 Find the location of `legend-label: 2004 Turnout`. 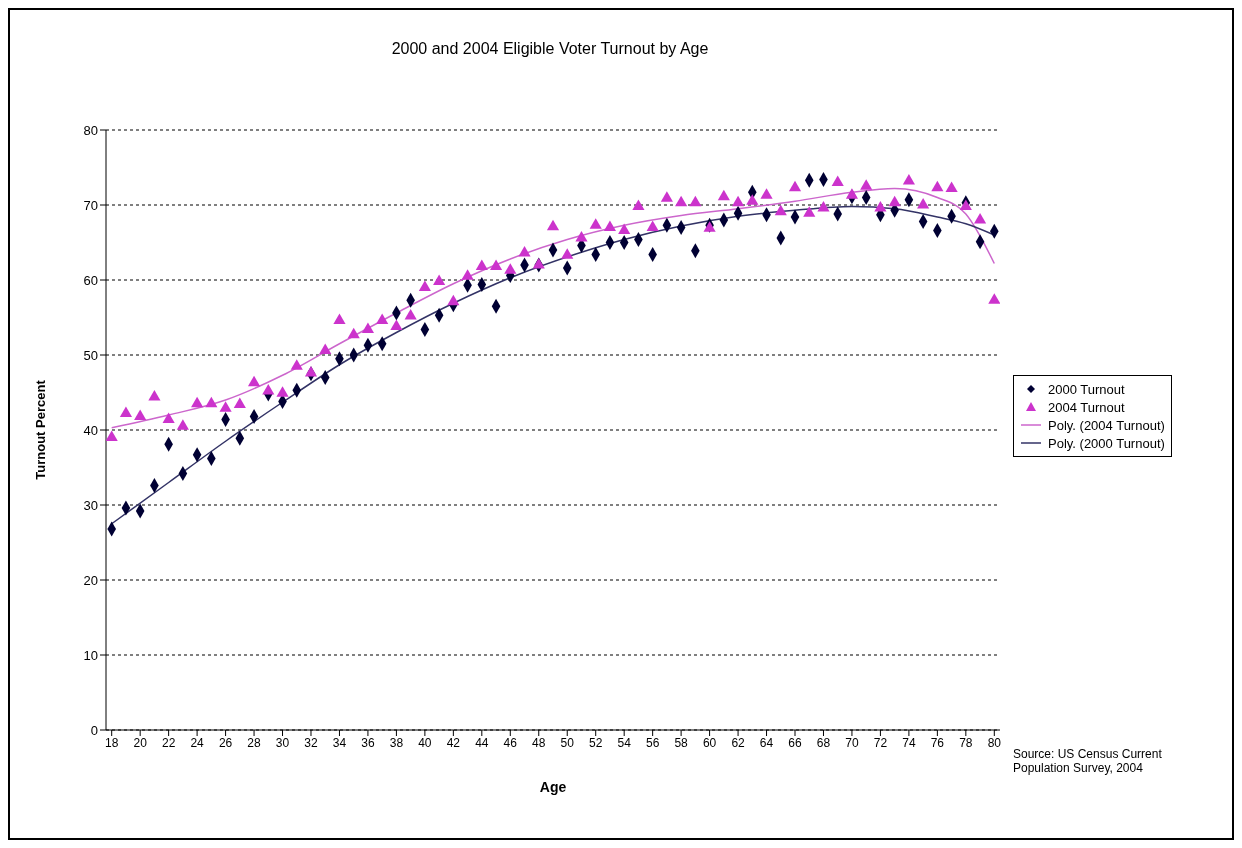

legend-label: 2004 Turnout is located at coordinates (1086, 407).